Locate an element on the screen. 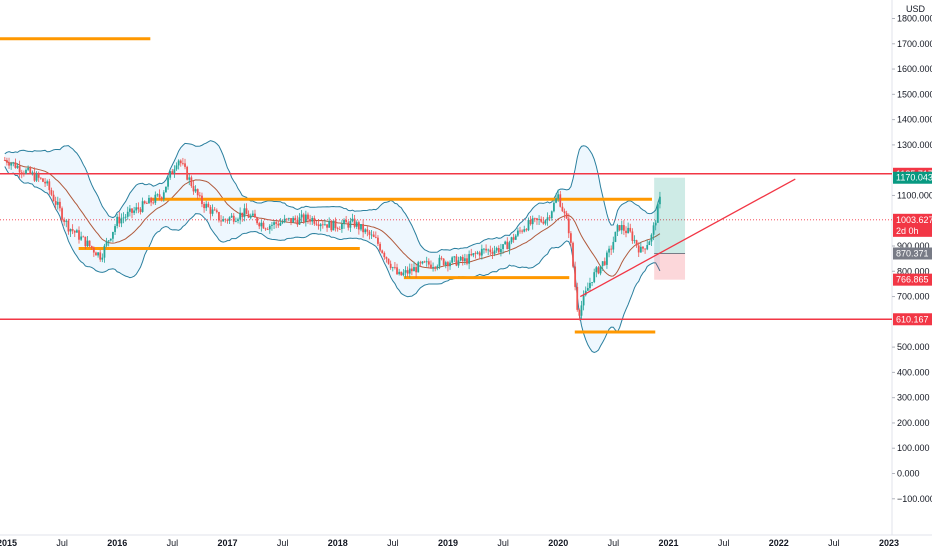 The height and width of the screenshot is (550, 932). trendline is located at coordinates (687, 238).